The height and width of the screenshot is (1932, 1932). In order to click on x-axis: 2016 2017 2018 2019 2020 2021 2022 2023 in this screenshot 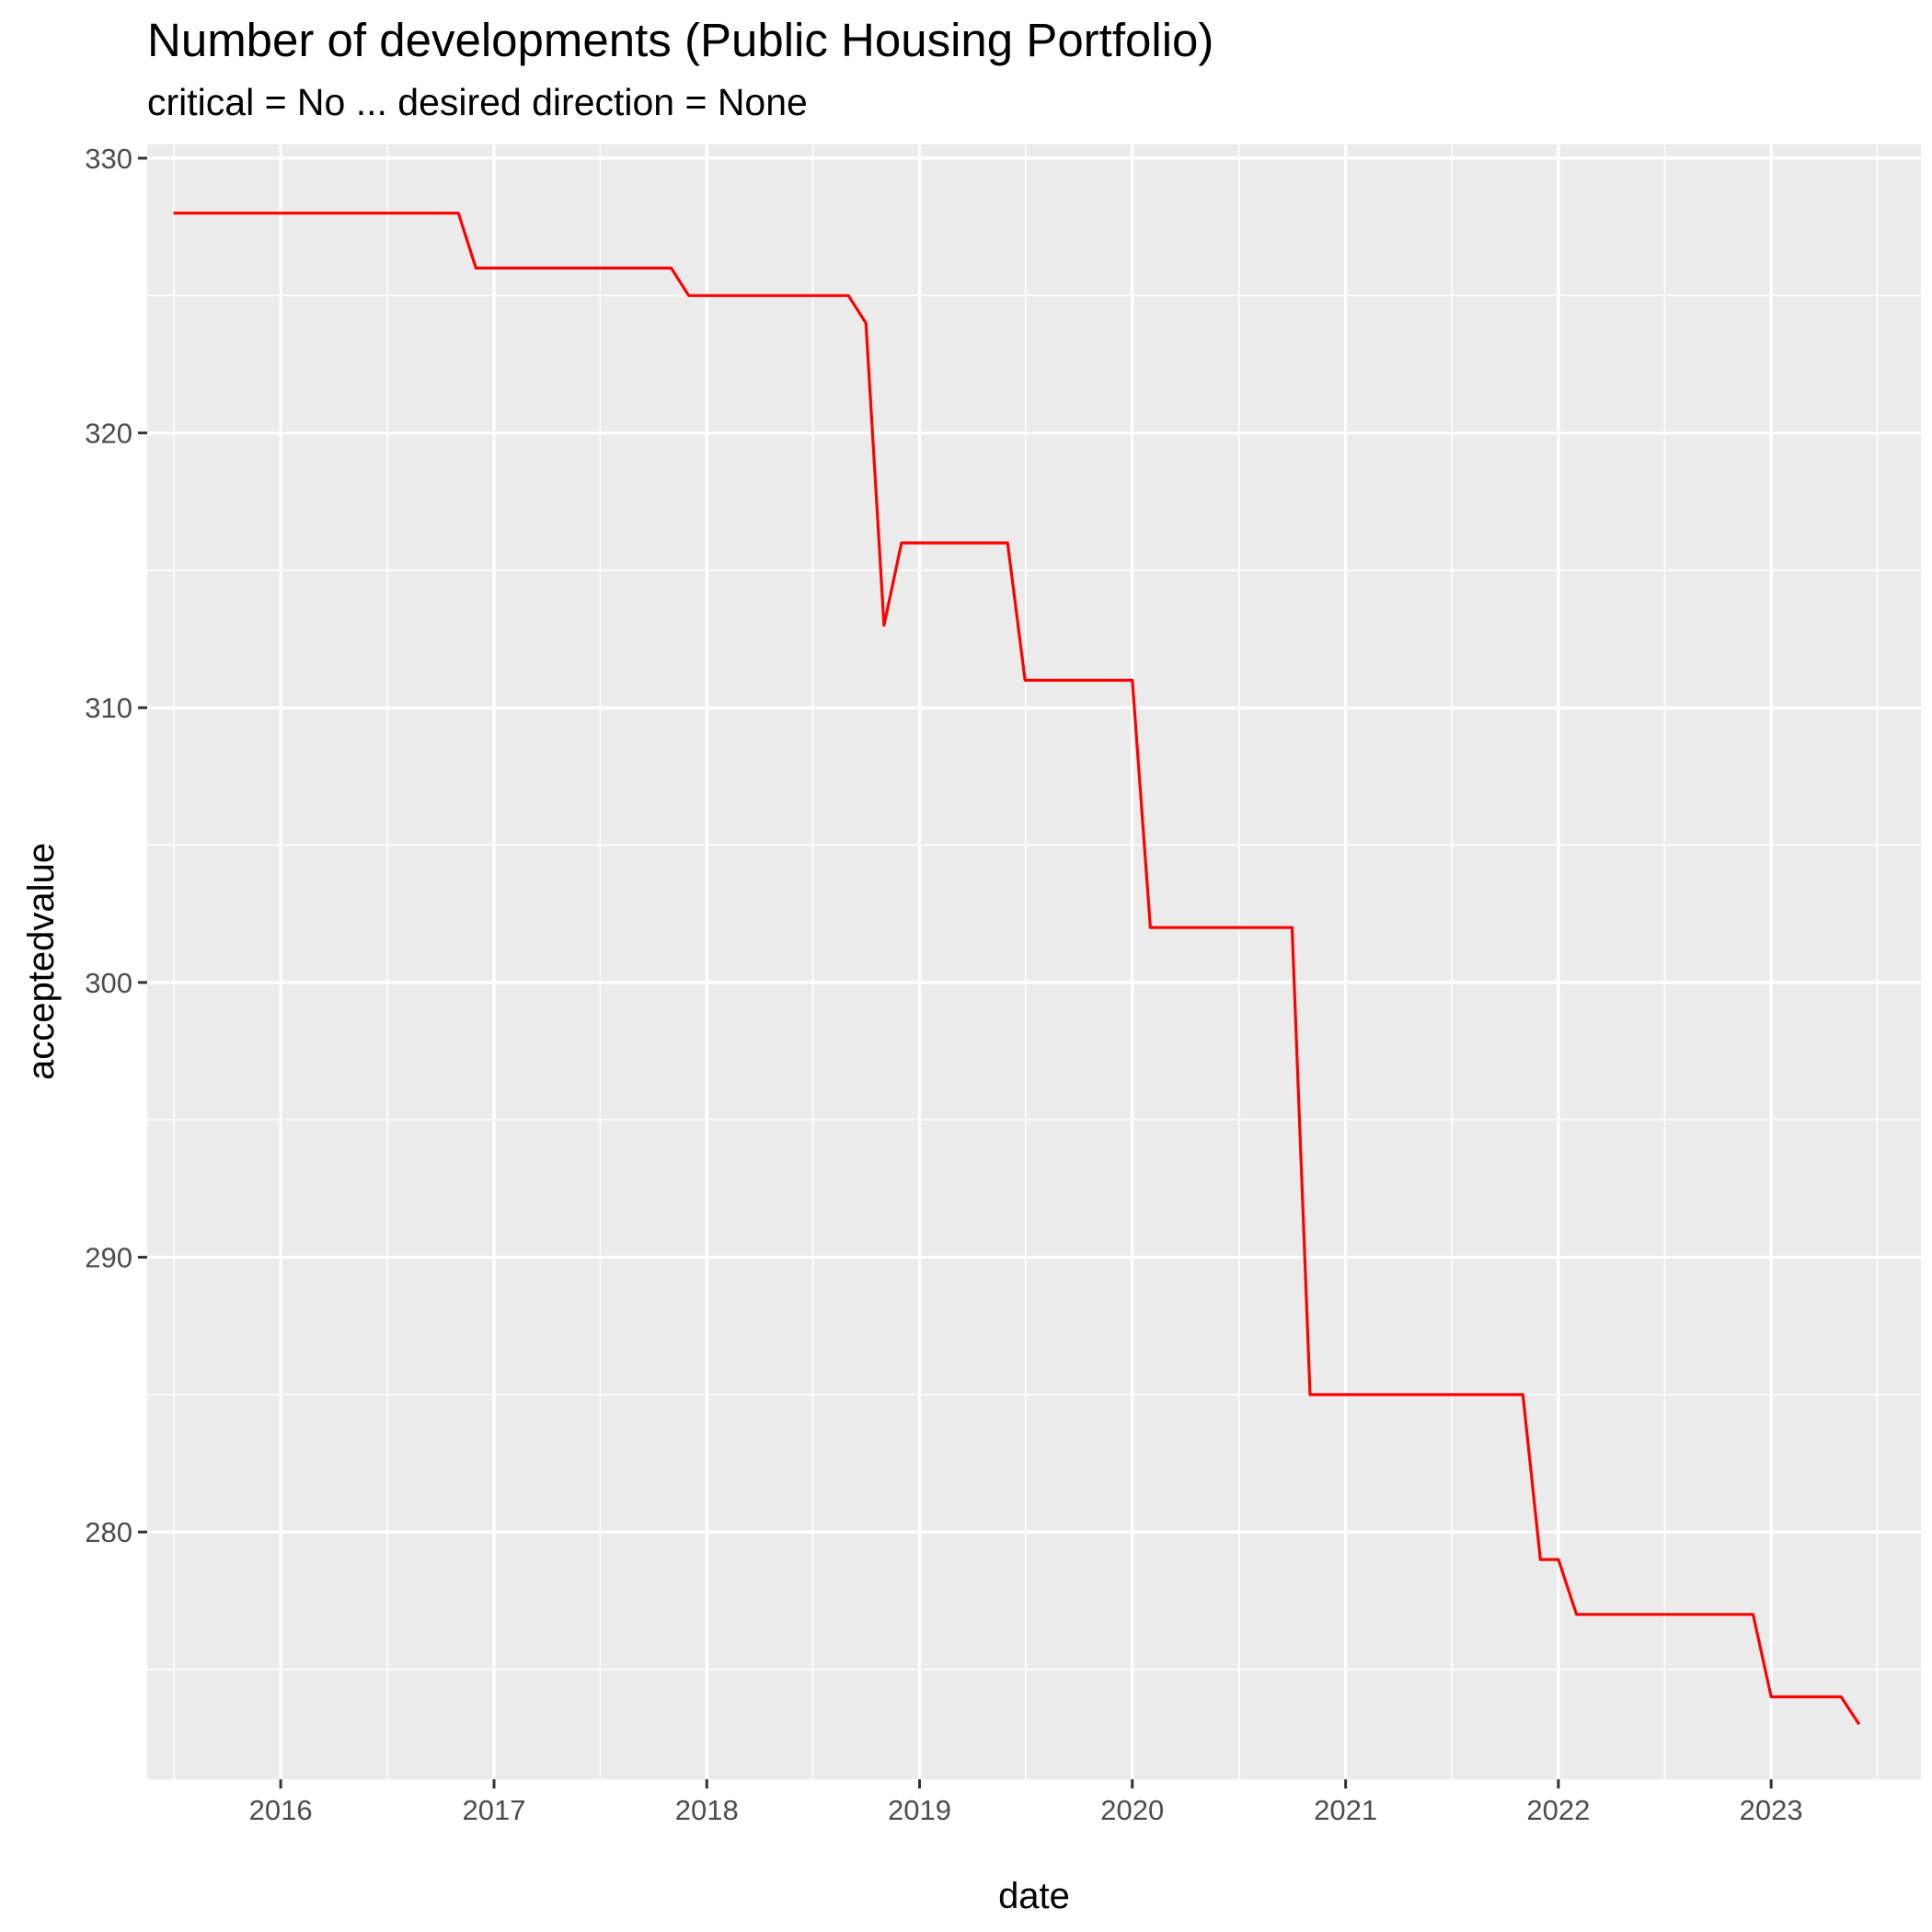, I will do `click(1026, 1802)`.